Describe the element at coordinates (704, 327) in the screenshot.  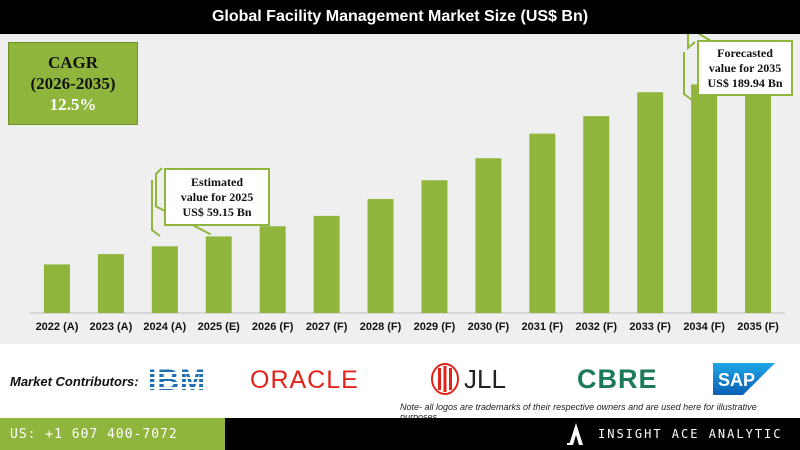
I see `x-tick-label-12: 2034 (F)` at that location.